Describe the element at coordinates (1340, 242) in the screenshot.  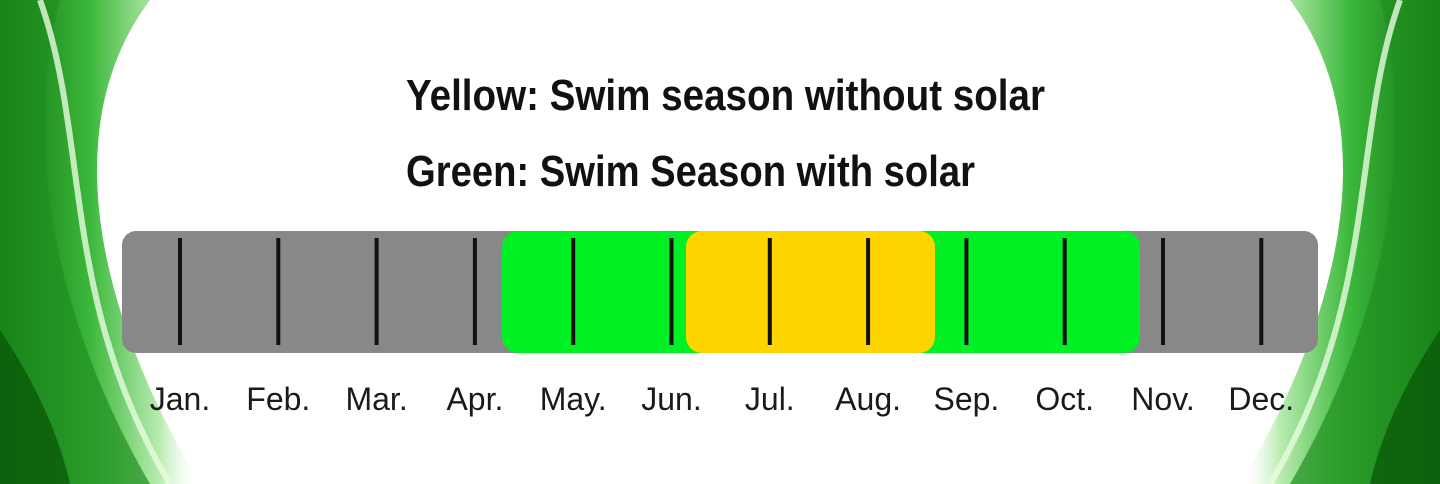
I see `right-swoosh` at that location.